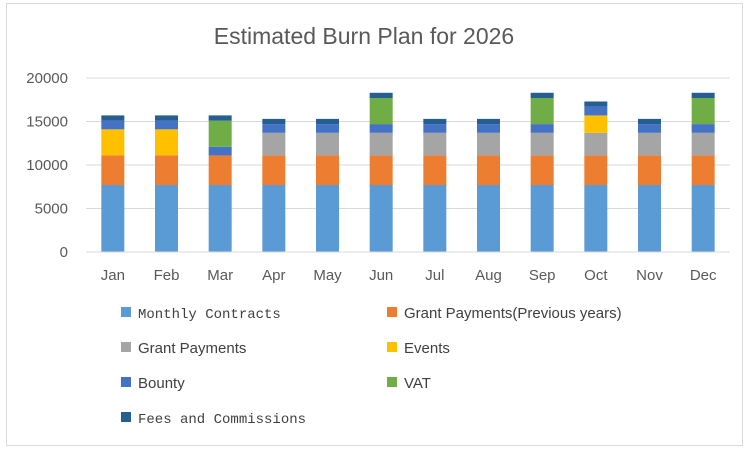  I want to click on x-tick-label: Aug, so click(488, 275).